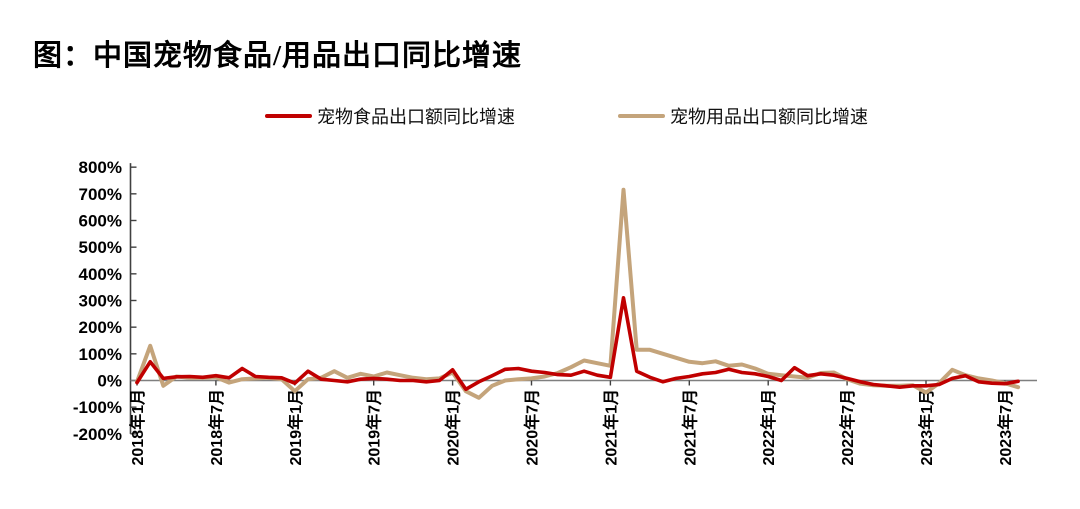 This screenshot has width=1080, height=509. Describe the element at coordinates (610, 427) in the screenshot. I see `x-axis-tick-label: 2021年1月` at that location.